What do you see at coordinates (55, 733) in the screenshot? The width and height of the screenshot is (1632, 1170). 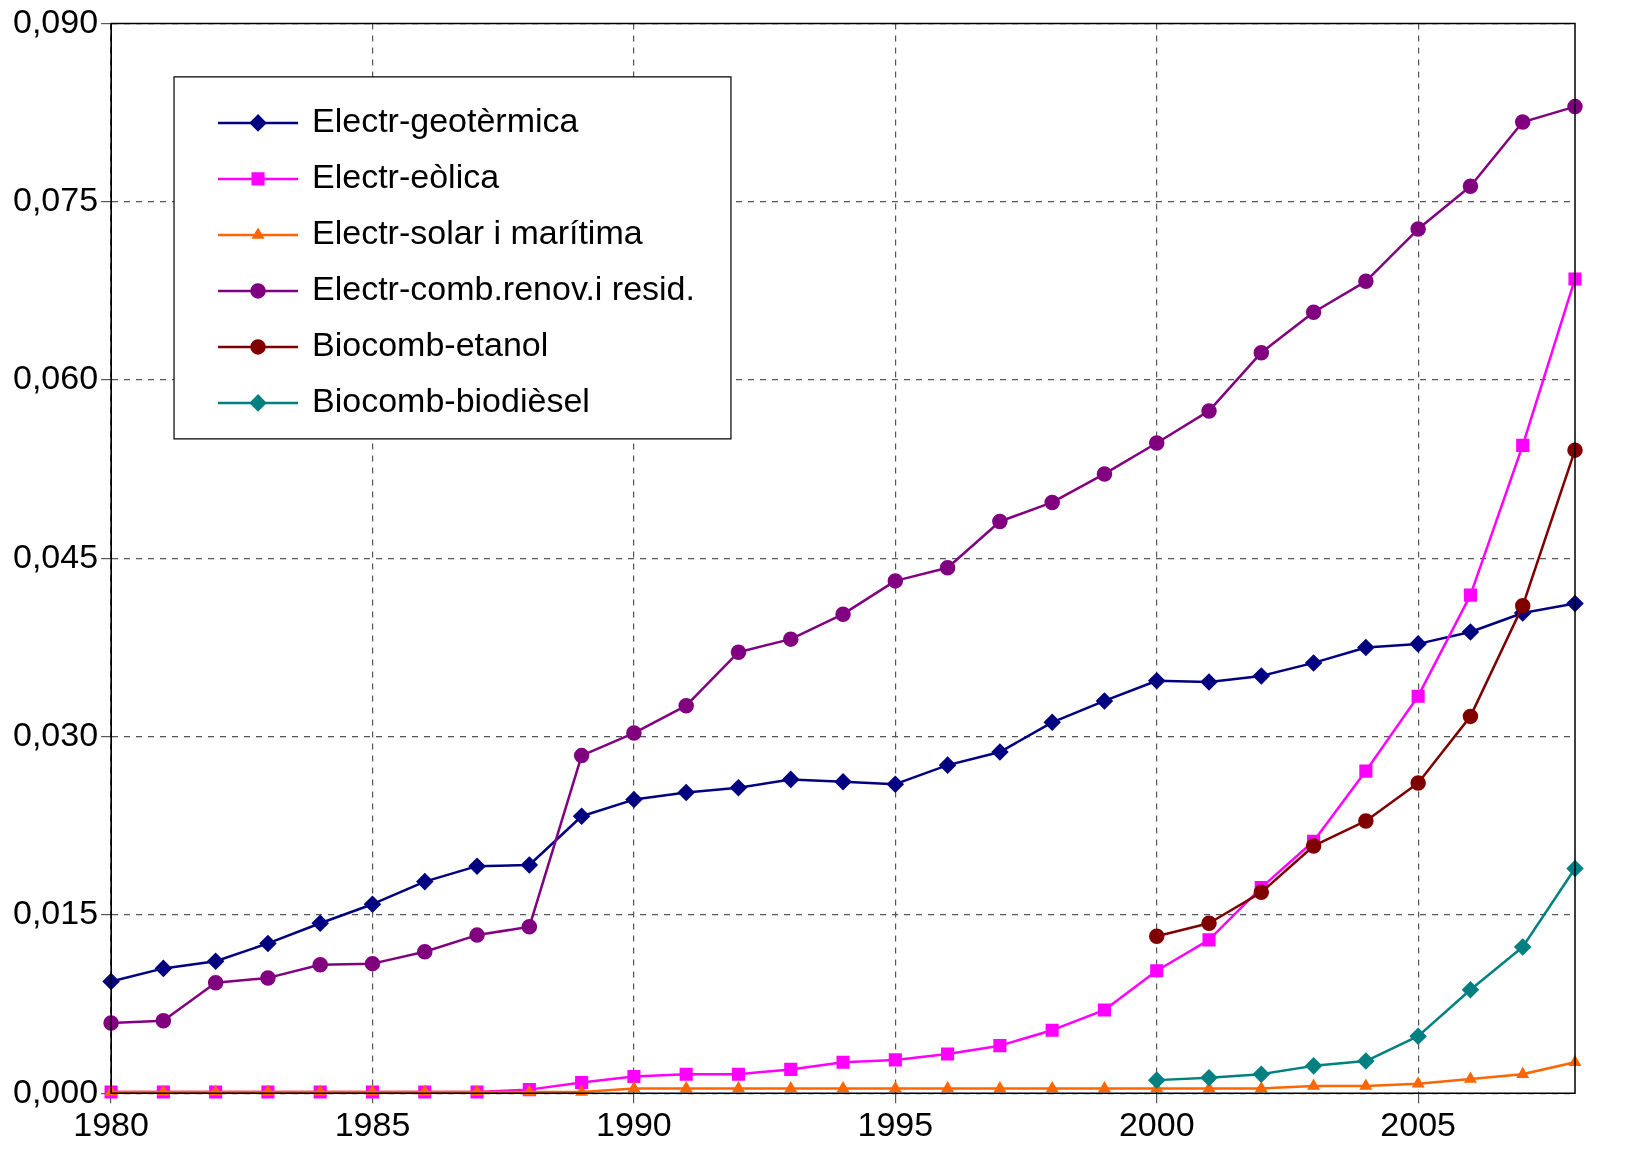 I see `y-tick-label: 0,030` at bounding box center [55, 733].